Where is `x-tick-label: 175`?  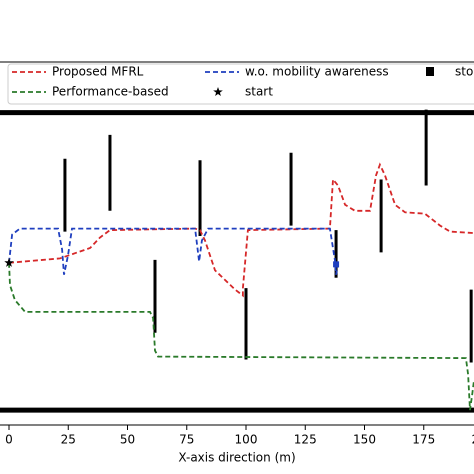
x-tick-label: 175 is located at coordinates (423, 440).